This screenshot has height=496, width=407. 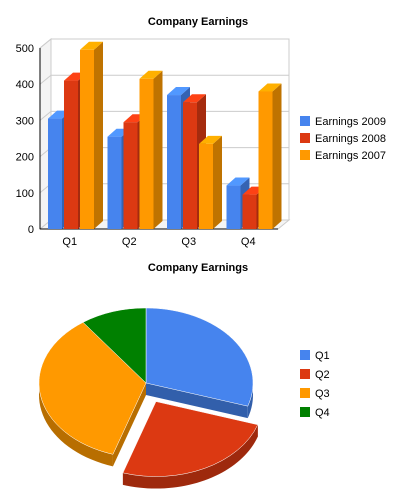 I want to click on y-tick-label: 400, so click(x=25, y=85).